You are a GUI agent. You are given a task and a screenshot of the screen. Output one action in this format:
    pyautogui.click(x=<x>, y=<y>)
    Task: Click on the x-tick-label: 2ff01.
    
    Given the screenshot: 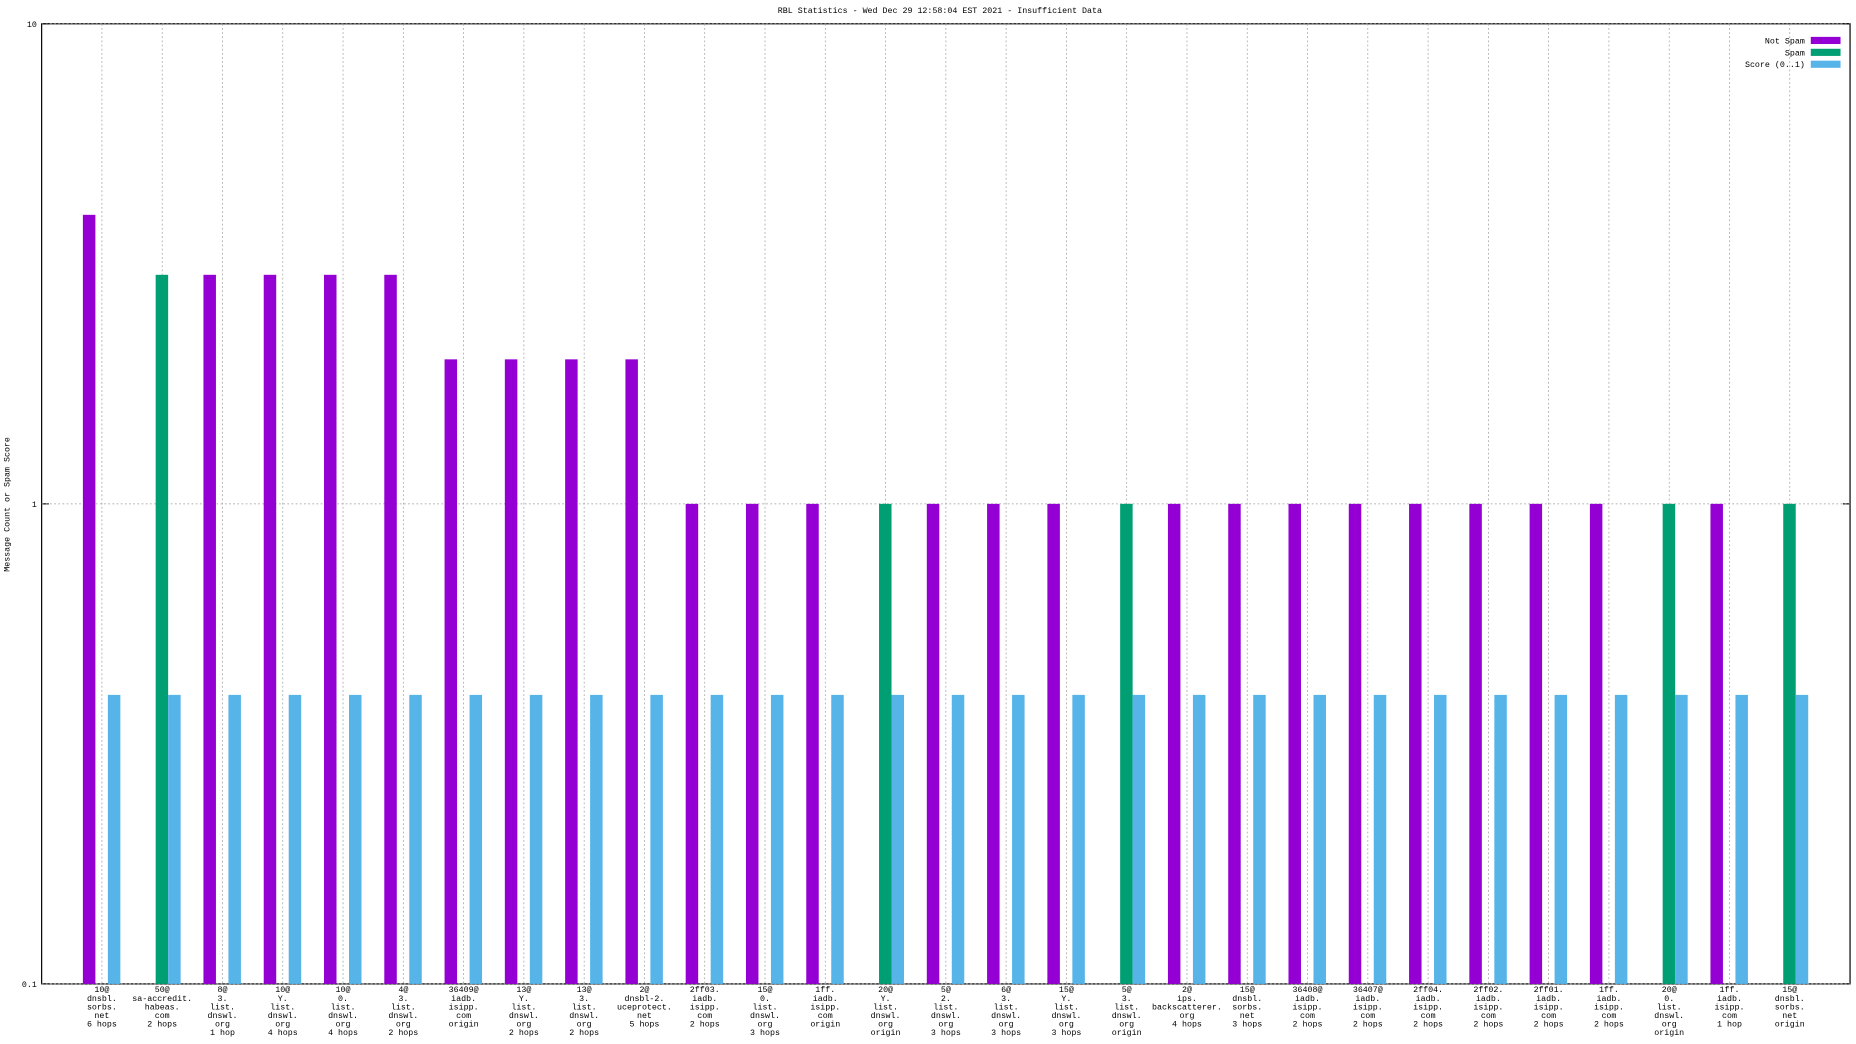 What is the action you would take?
    pyautogui.click(x=1549, y=990)
    